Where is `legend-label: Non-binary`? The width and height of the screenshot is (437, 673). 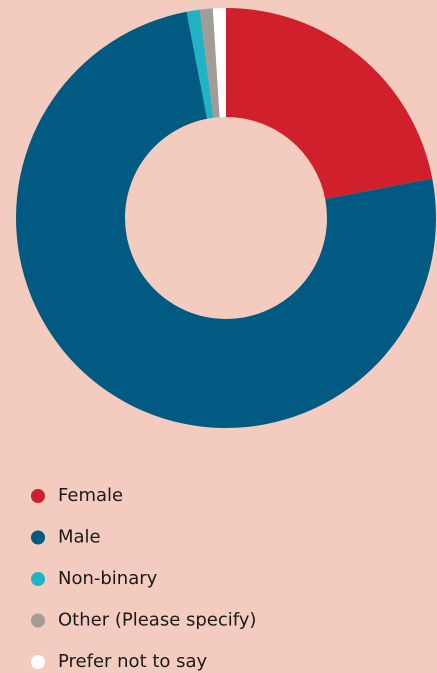 legend-label: Non-binary is located at coordinates (108, 578).